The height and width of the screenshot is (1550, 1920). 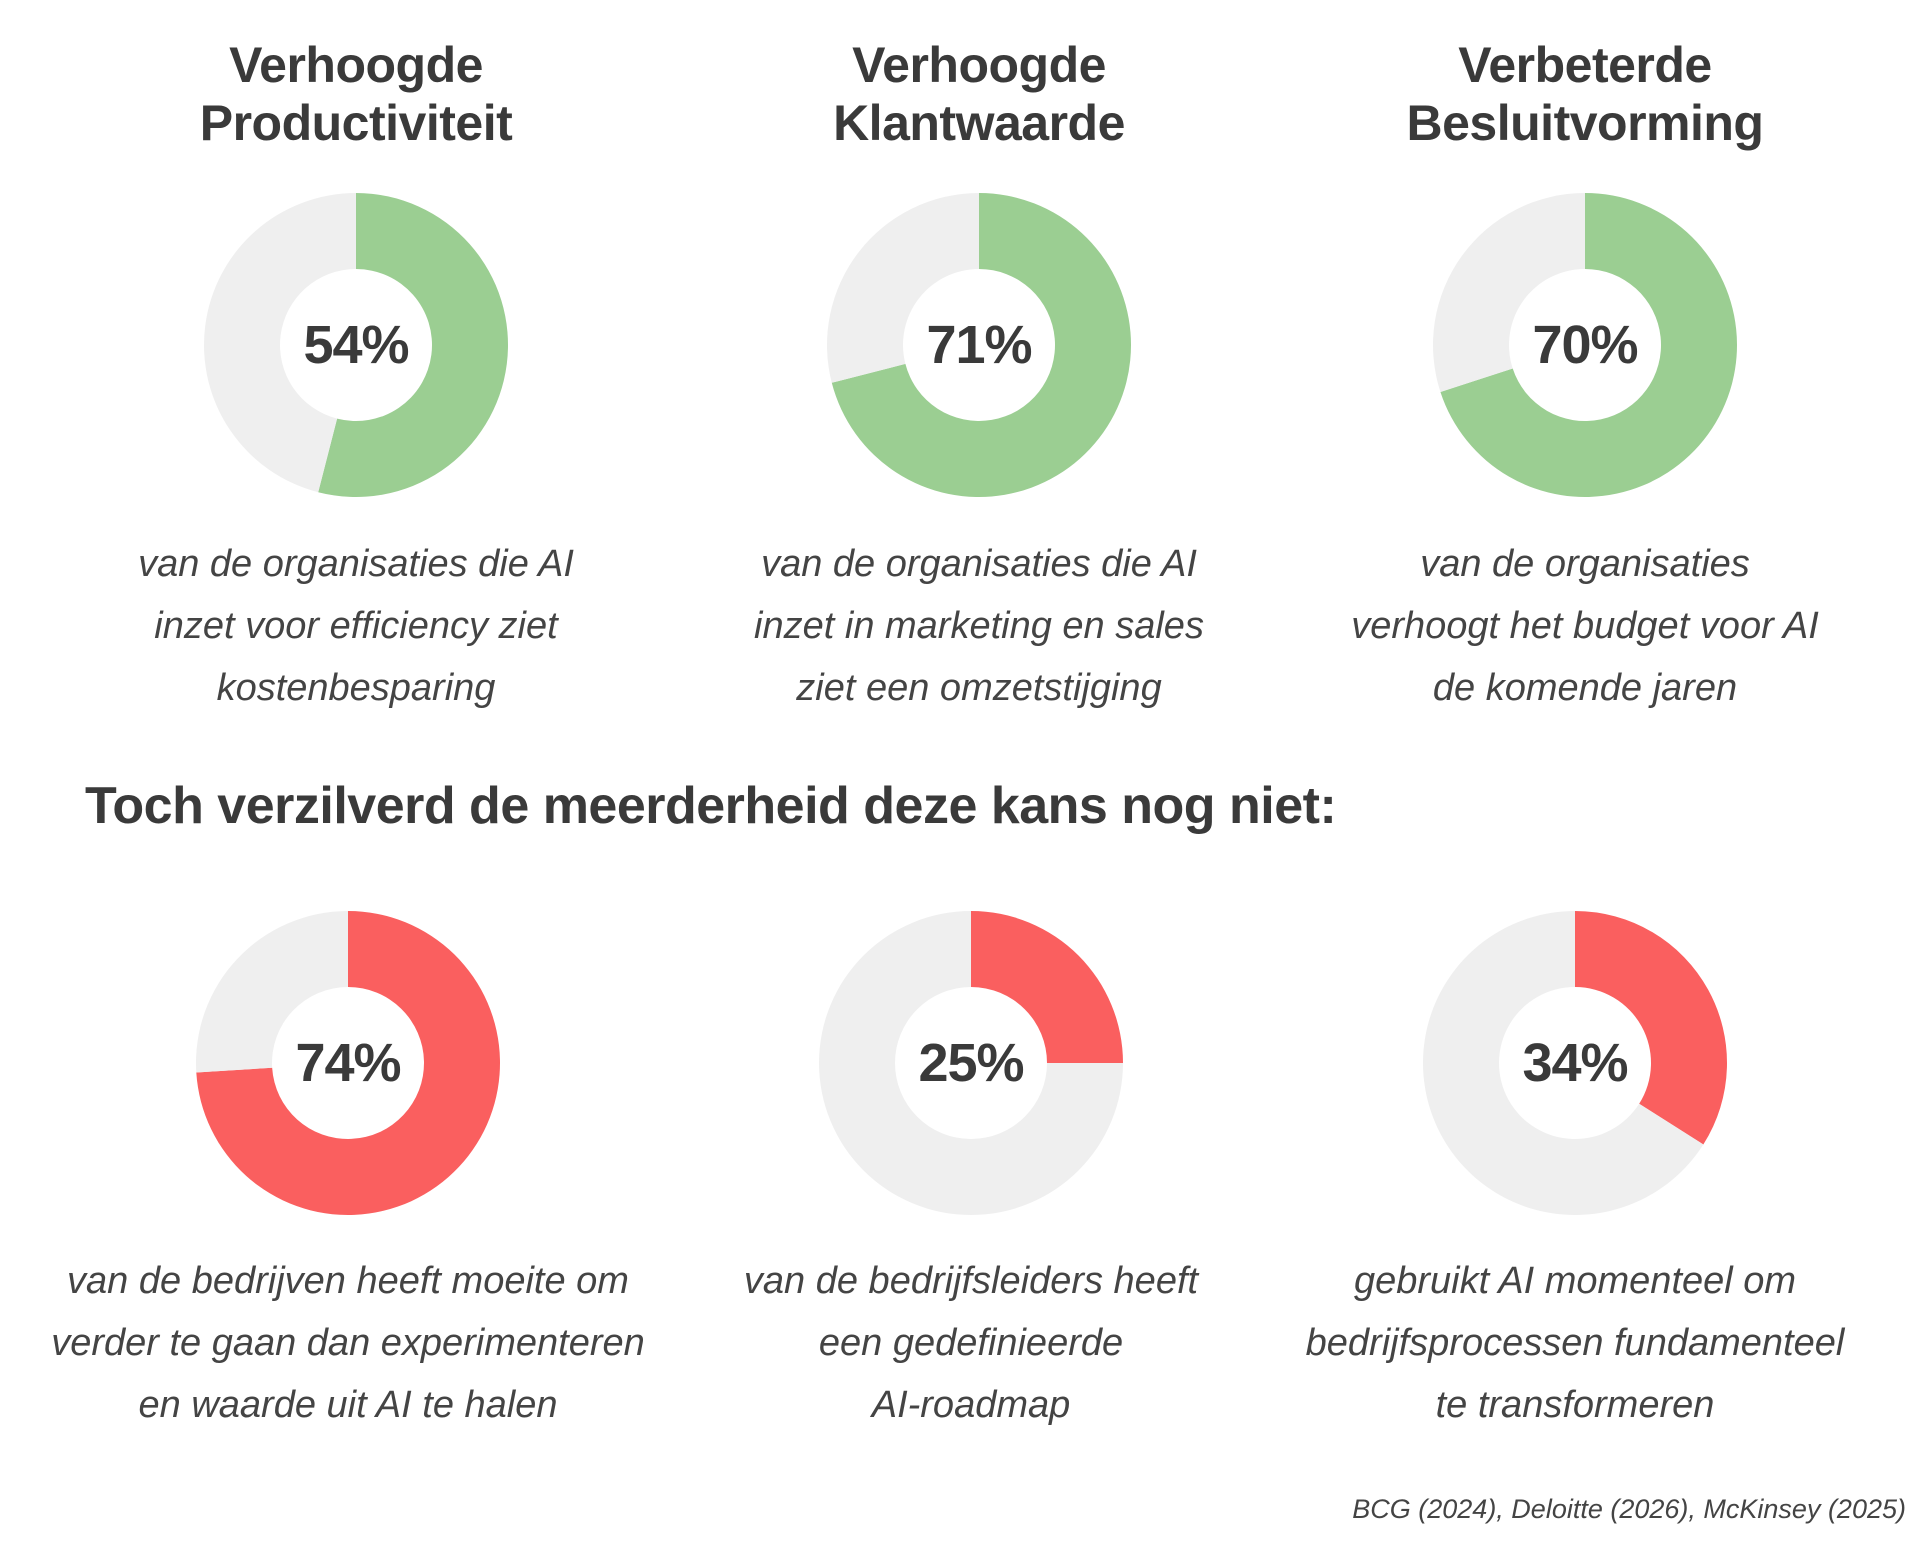 I want to click on description-line: verder te gaan dan experimenteren, so click(x=348, y=1343).